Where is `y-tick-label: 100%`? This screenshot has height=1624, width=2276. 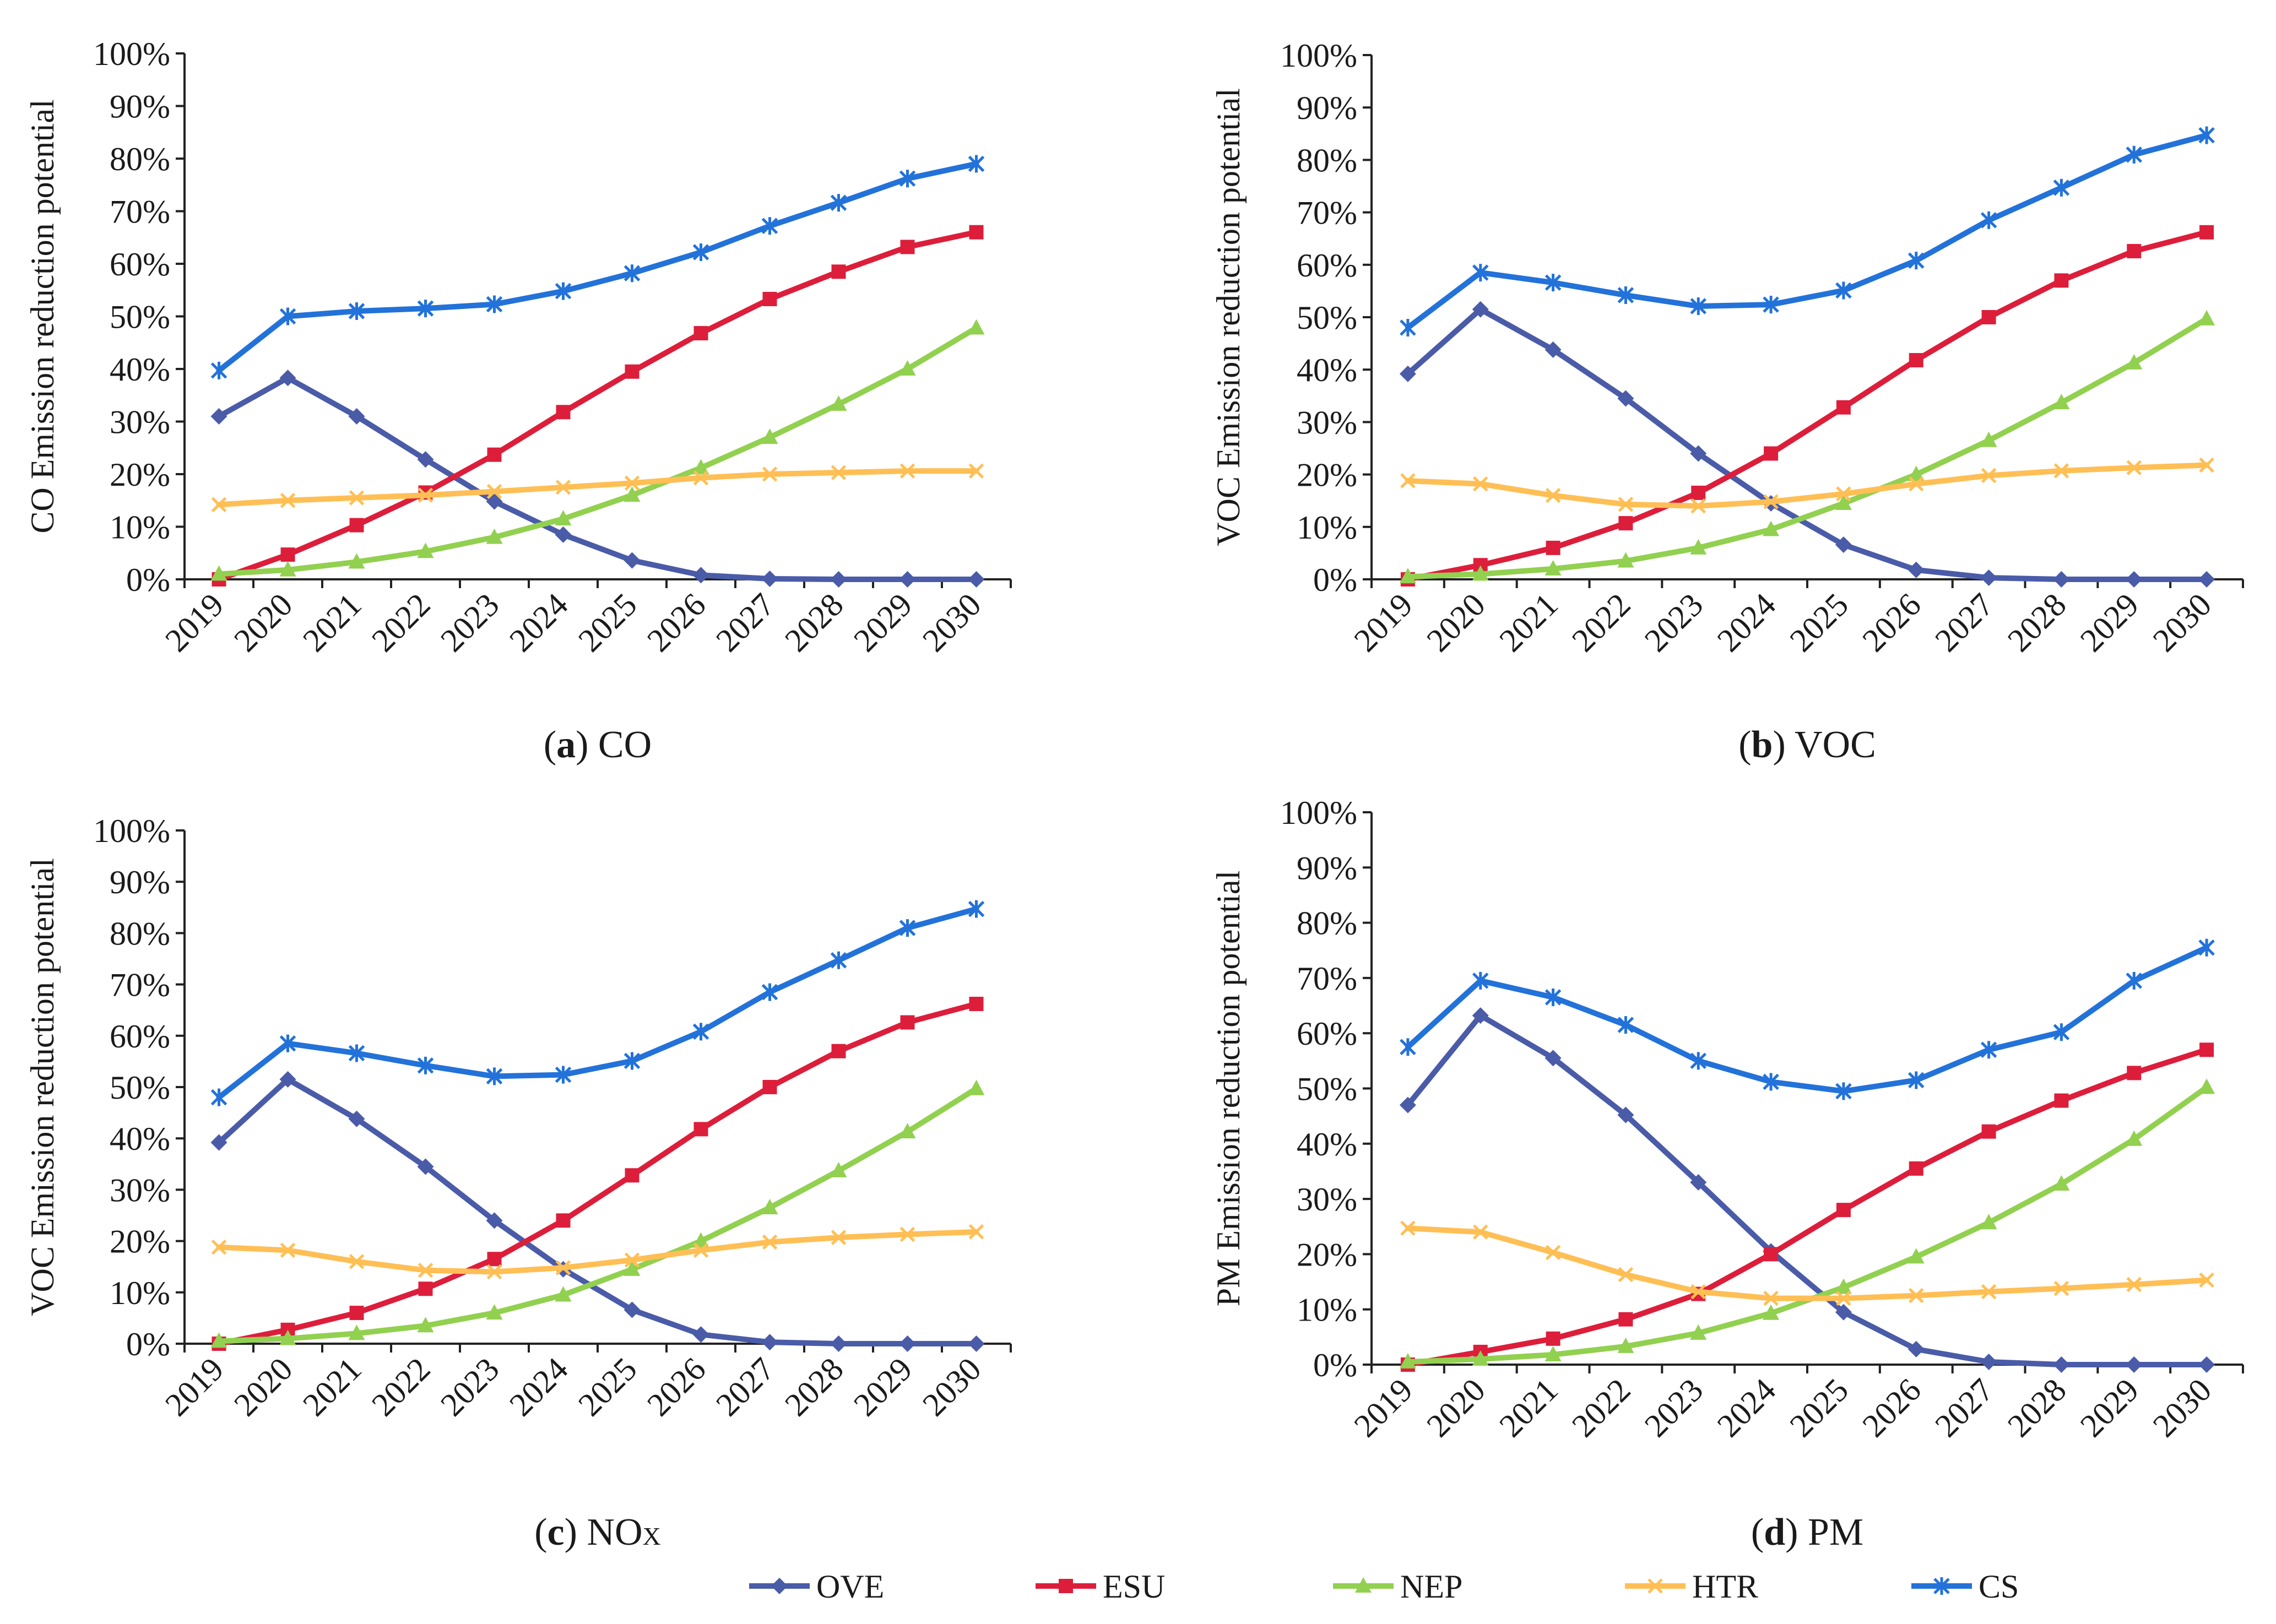 y-tick-label: 100% is located at coordinates (132, 54).